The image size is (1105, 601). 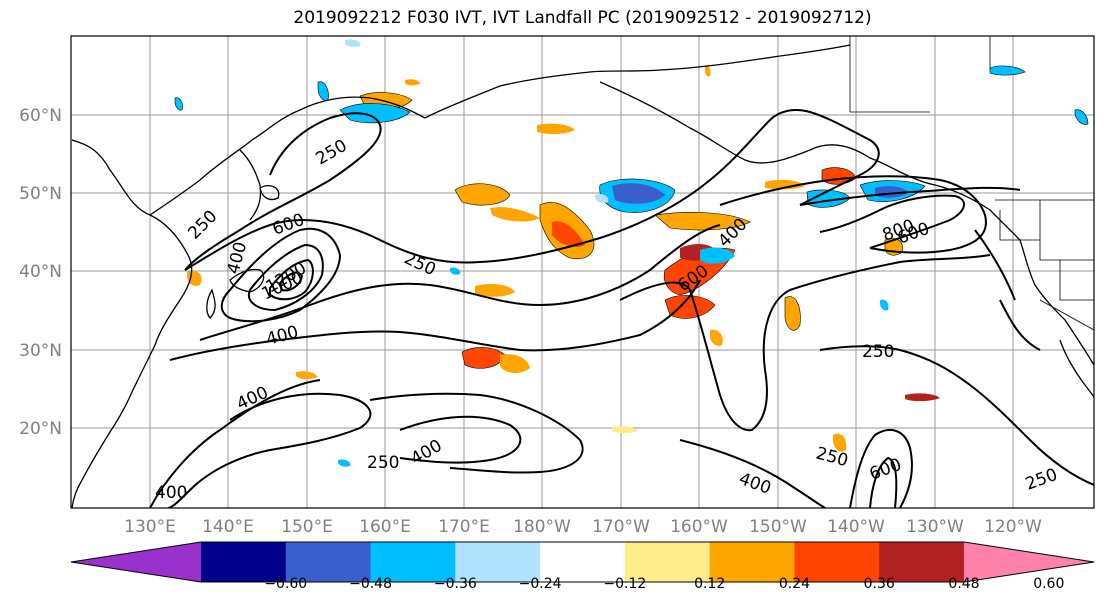 I want to click on lon-label: 150°E, so click(x=307, y=527).